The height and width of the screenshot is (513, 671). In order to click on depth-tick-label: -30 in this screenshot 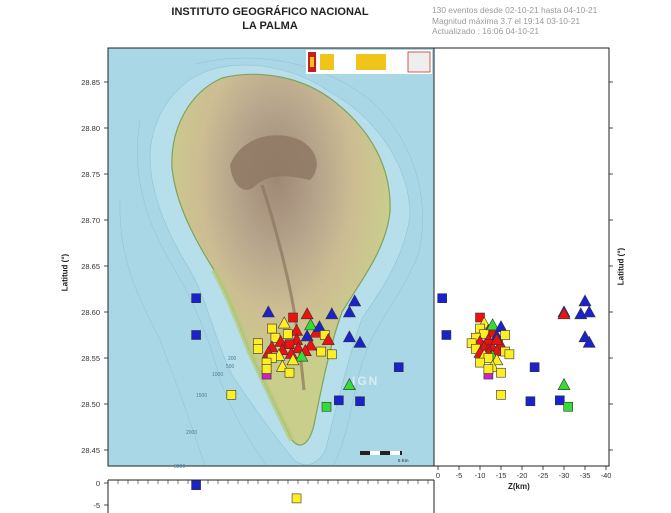, I will do `click(564, 475)`.